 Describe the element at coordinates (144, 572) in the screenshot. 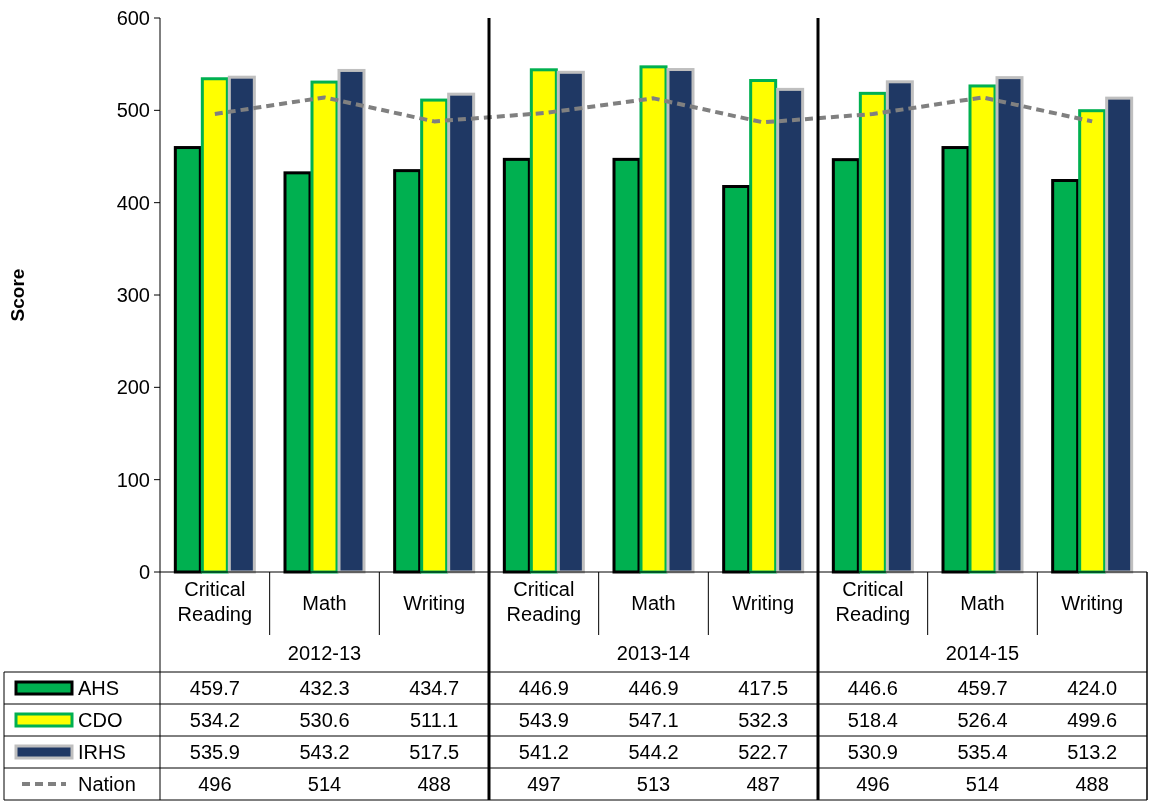

I see `y-tick-label: 0` at that location.